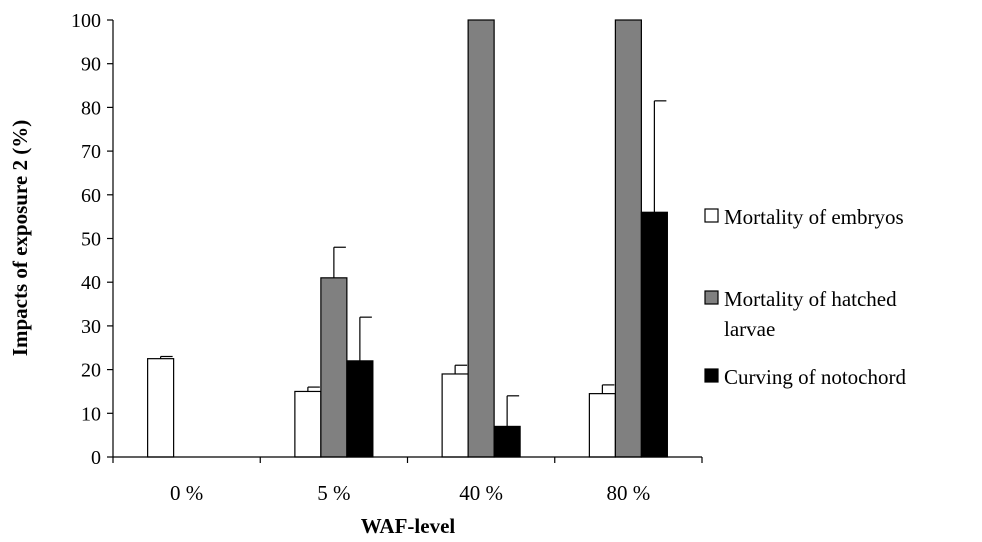  Describe the element at coordinates (749, 329) in the screenshot. I see `legend-label: larvae` at that location.